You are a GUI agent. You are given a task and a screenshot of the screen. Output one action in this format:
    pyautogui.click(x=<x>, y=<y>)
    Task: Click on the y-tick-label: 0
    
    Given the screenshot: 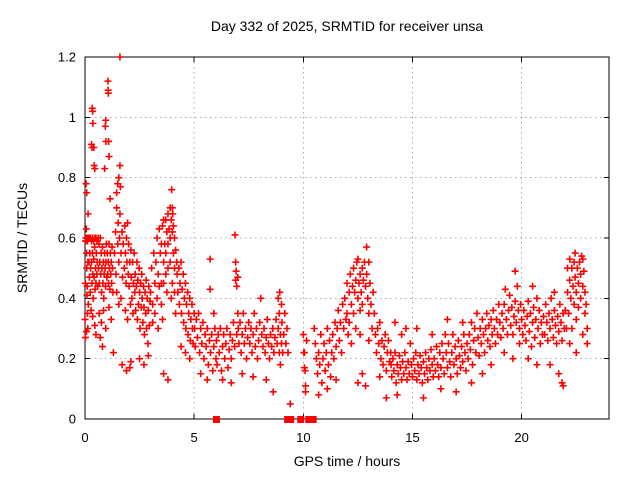 What is the action you would take?
    pyautogui.click(x=72, y=419)
    